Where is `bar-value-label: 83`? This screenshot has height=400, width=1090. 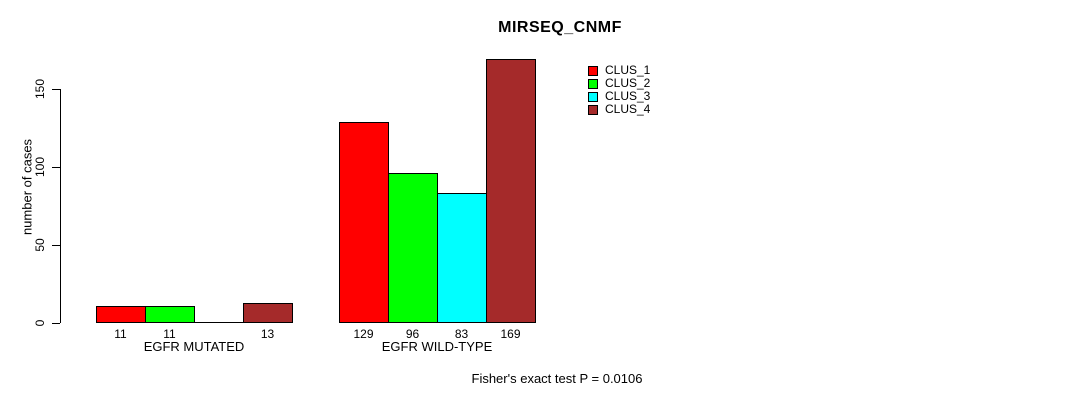
bar-value-label: 83 is located at coordinates (461, 334).